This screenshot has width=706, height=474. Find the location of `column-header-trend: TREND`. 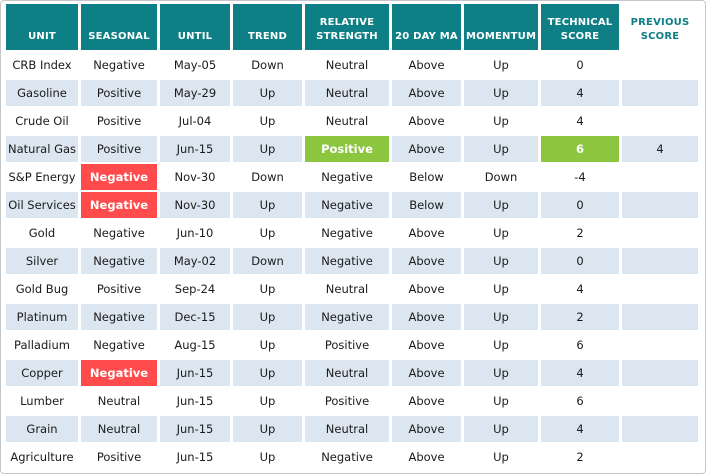

column-header-trend: TREND is located at coordinates (267, 27).